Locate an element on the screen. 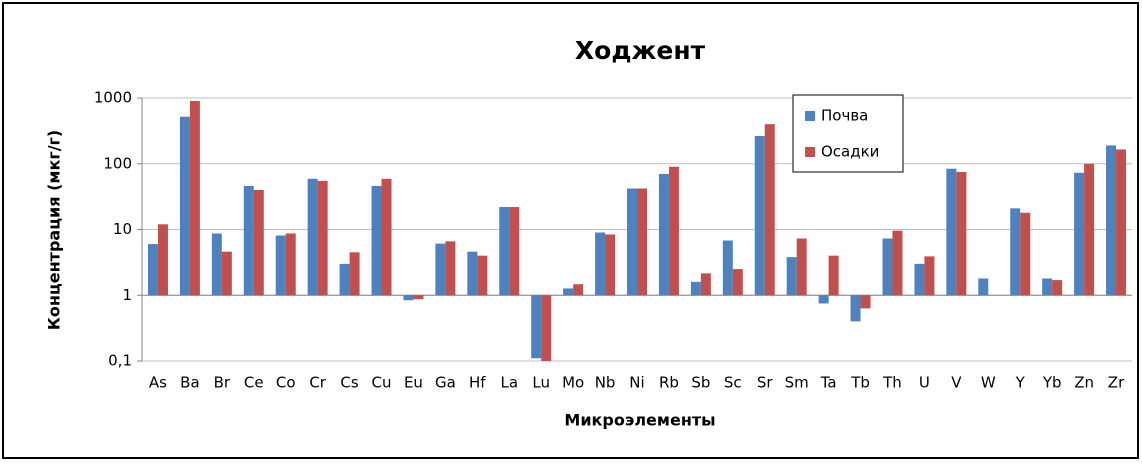 The height and width of the screenshot is (465, 1142). x-axis-title: Микроэлементы is located at coordinates (639, 420).